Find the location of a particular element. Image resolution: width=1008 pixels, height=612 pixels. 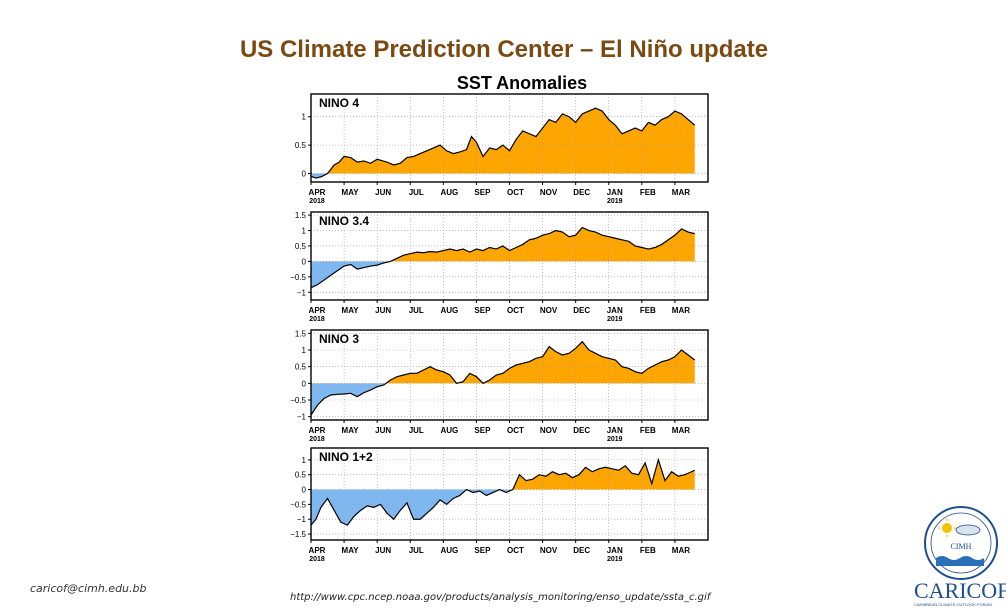

panel-name: NINO 3.4 is located at coordinates (344, 221).